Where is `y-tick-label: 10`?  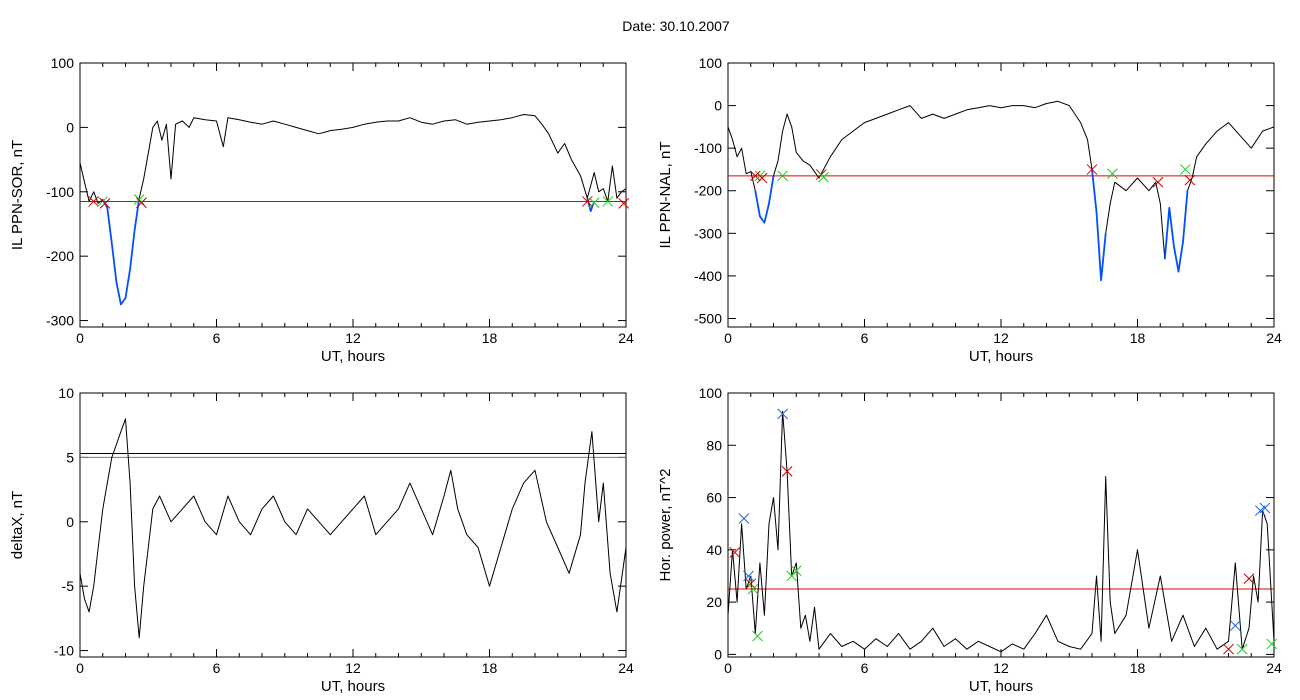
y-tick-label: 10 is located at coordinates (66, 393).